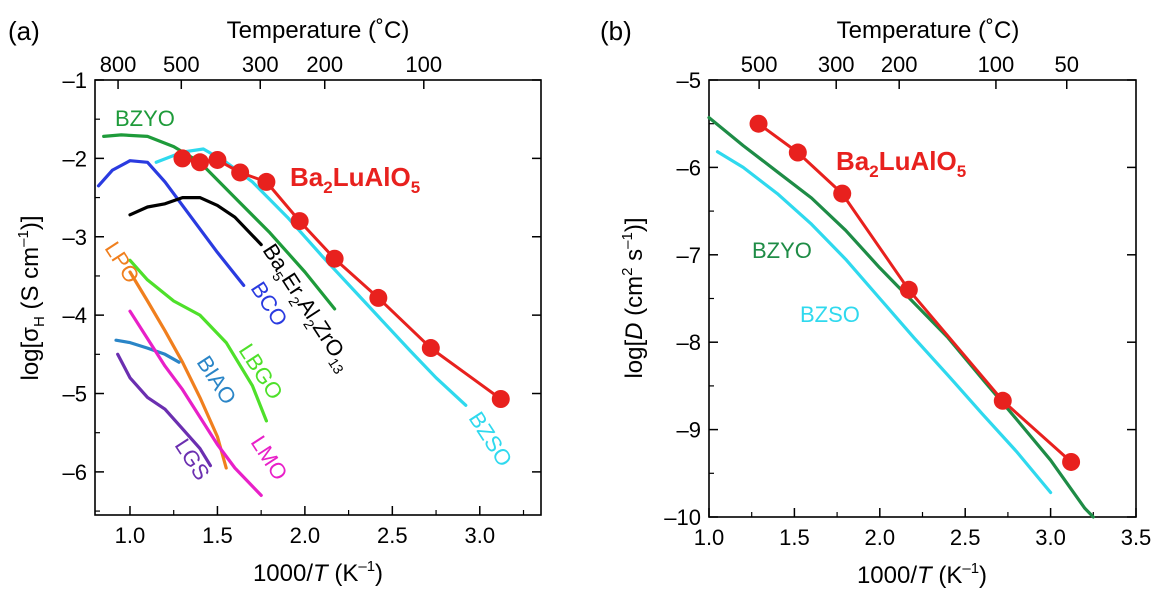  What do you see at coordinates (318, 572) in the screenshot?
I see `panel-a-x-axis-title: 1000/T (K–1)` at bounding box center [318, 572].